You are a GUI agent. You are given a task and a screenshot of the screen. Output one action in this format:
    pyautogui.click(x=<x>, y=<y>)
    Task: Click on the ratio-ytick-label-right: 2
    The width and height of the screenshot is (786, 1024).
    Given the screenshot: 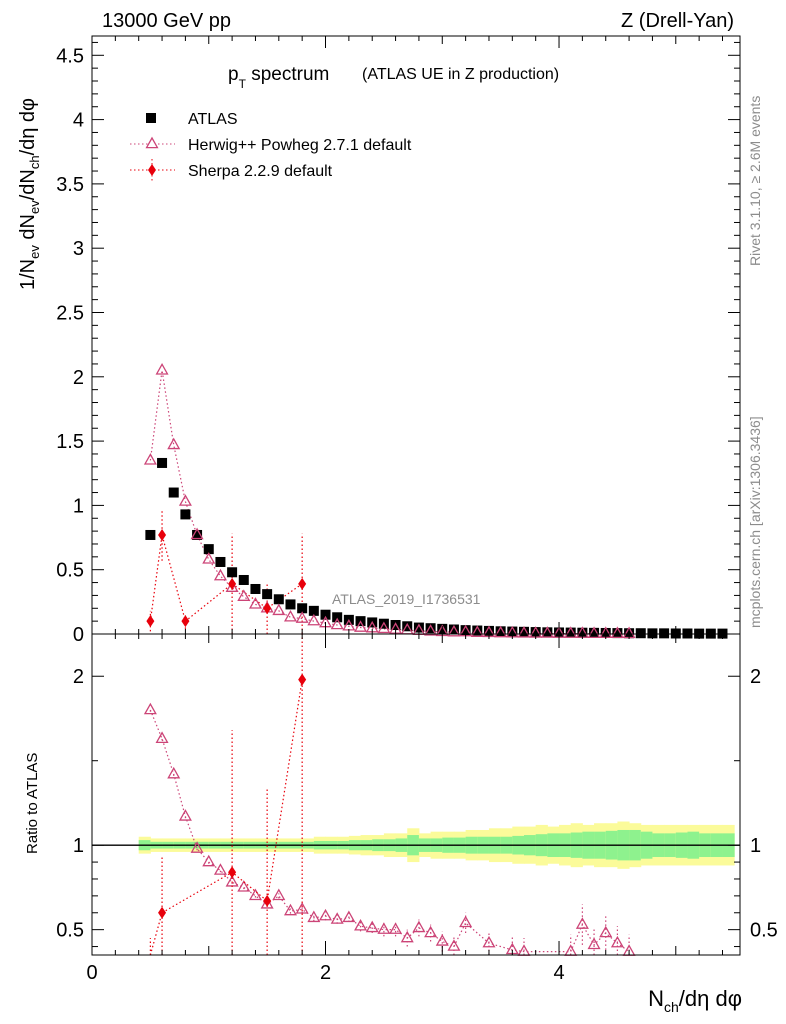 What is the action you would take?
    pyautogui.click(x=755, y=677)
    